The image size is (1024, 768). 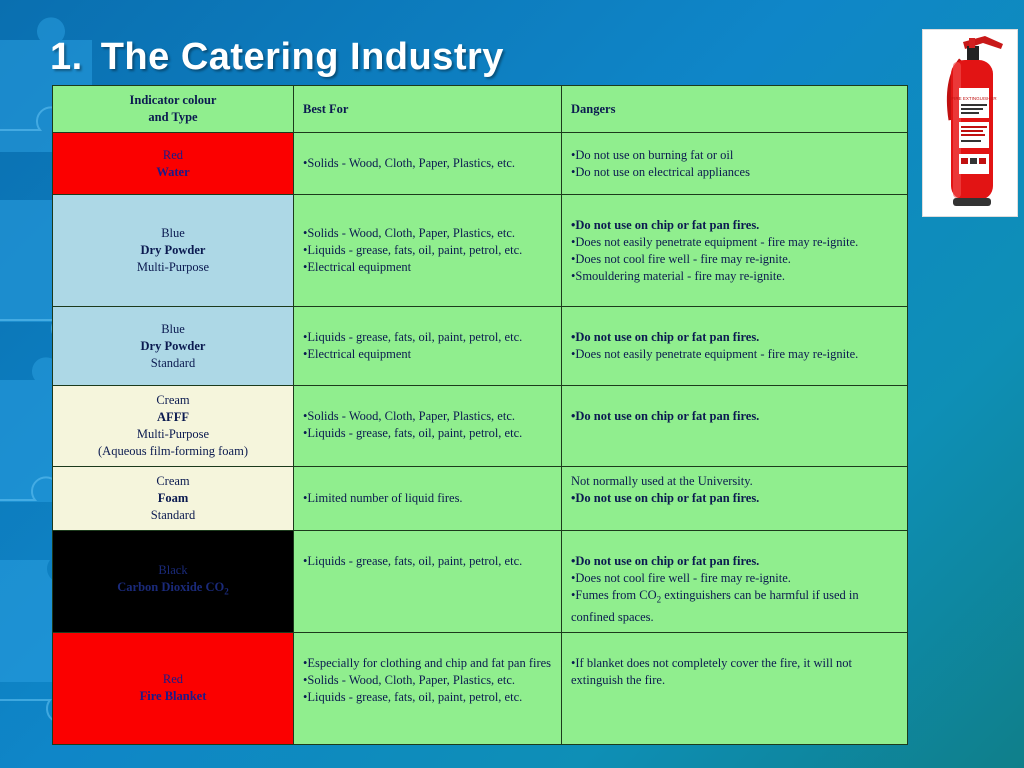 I want to click on type-cell-black-co2: Black Carbon Dioxide CO2, so click(x=173, y=581).